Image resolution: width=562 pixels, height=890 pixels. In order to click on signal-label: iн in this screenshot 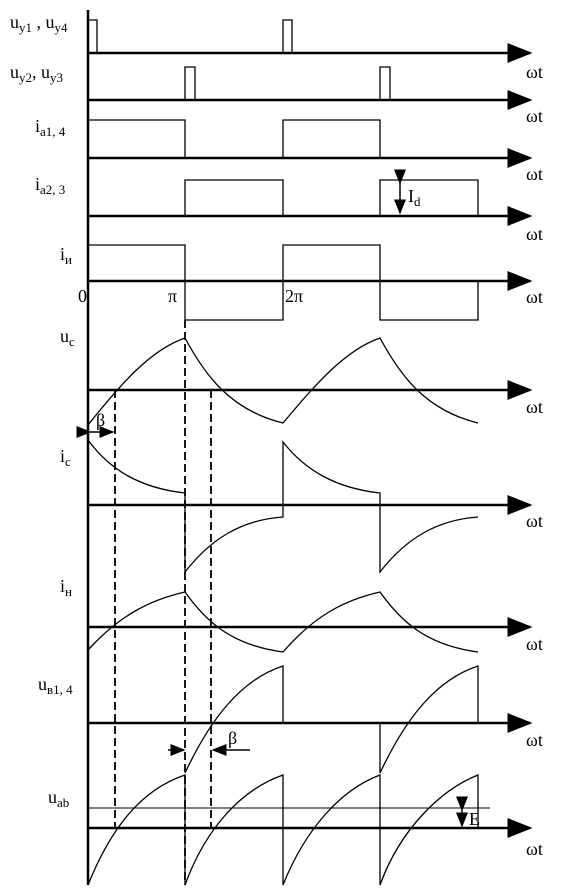, I will do `click(66, 587)`.